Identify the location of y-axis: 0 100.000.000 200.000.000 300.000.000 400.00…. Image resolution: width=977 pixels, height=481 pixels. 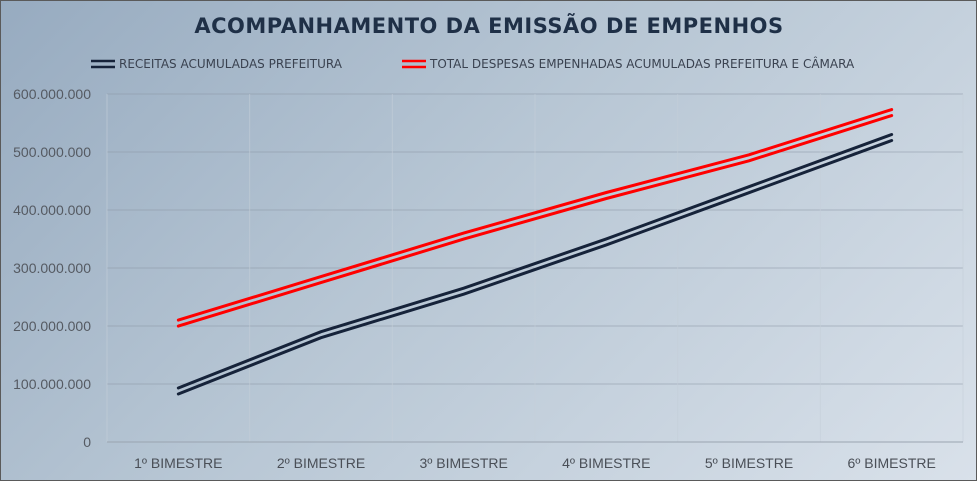
(52, 268).